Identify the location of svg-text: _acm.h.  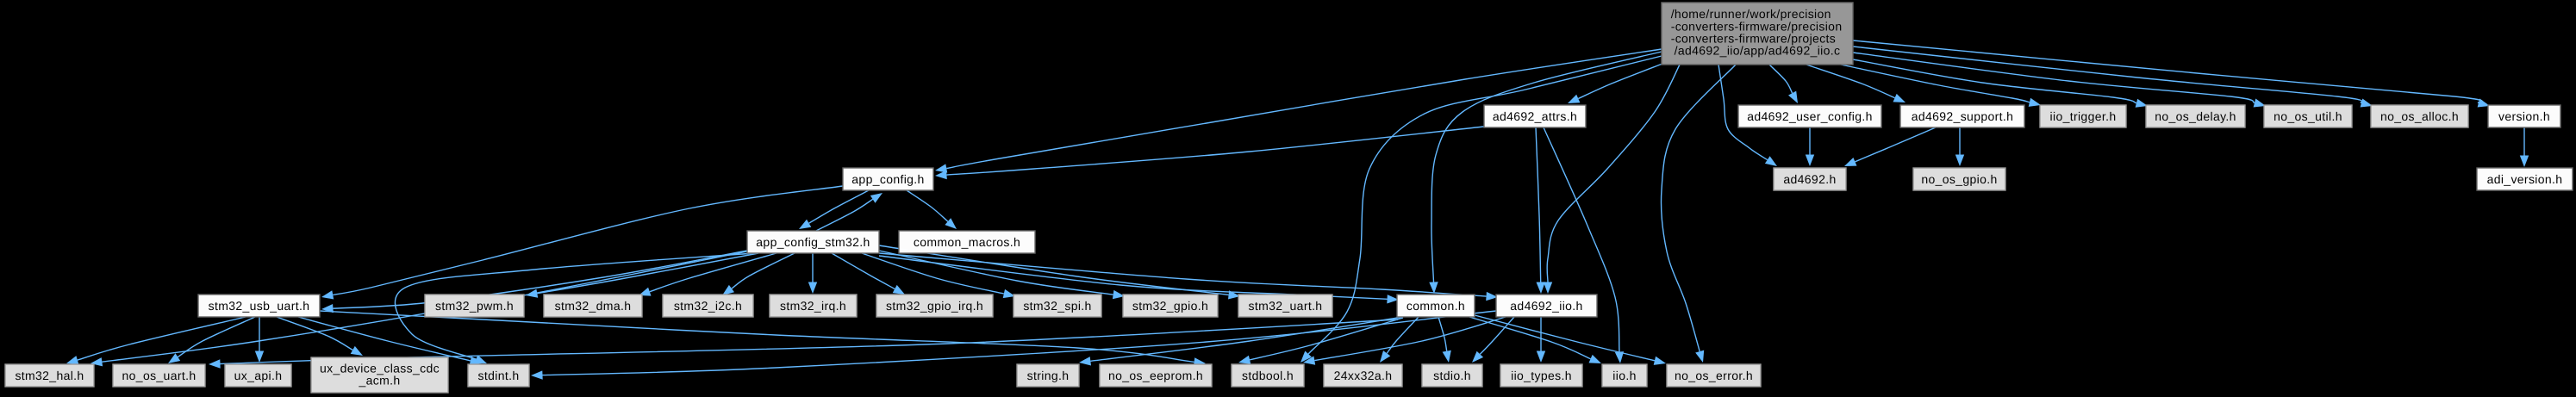
(379, 381).